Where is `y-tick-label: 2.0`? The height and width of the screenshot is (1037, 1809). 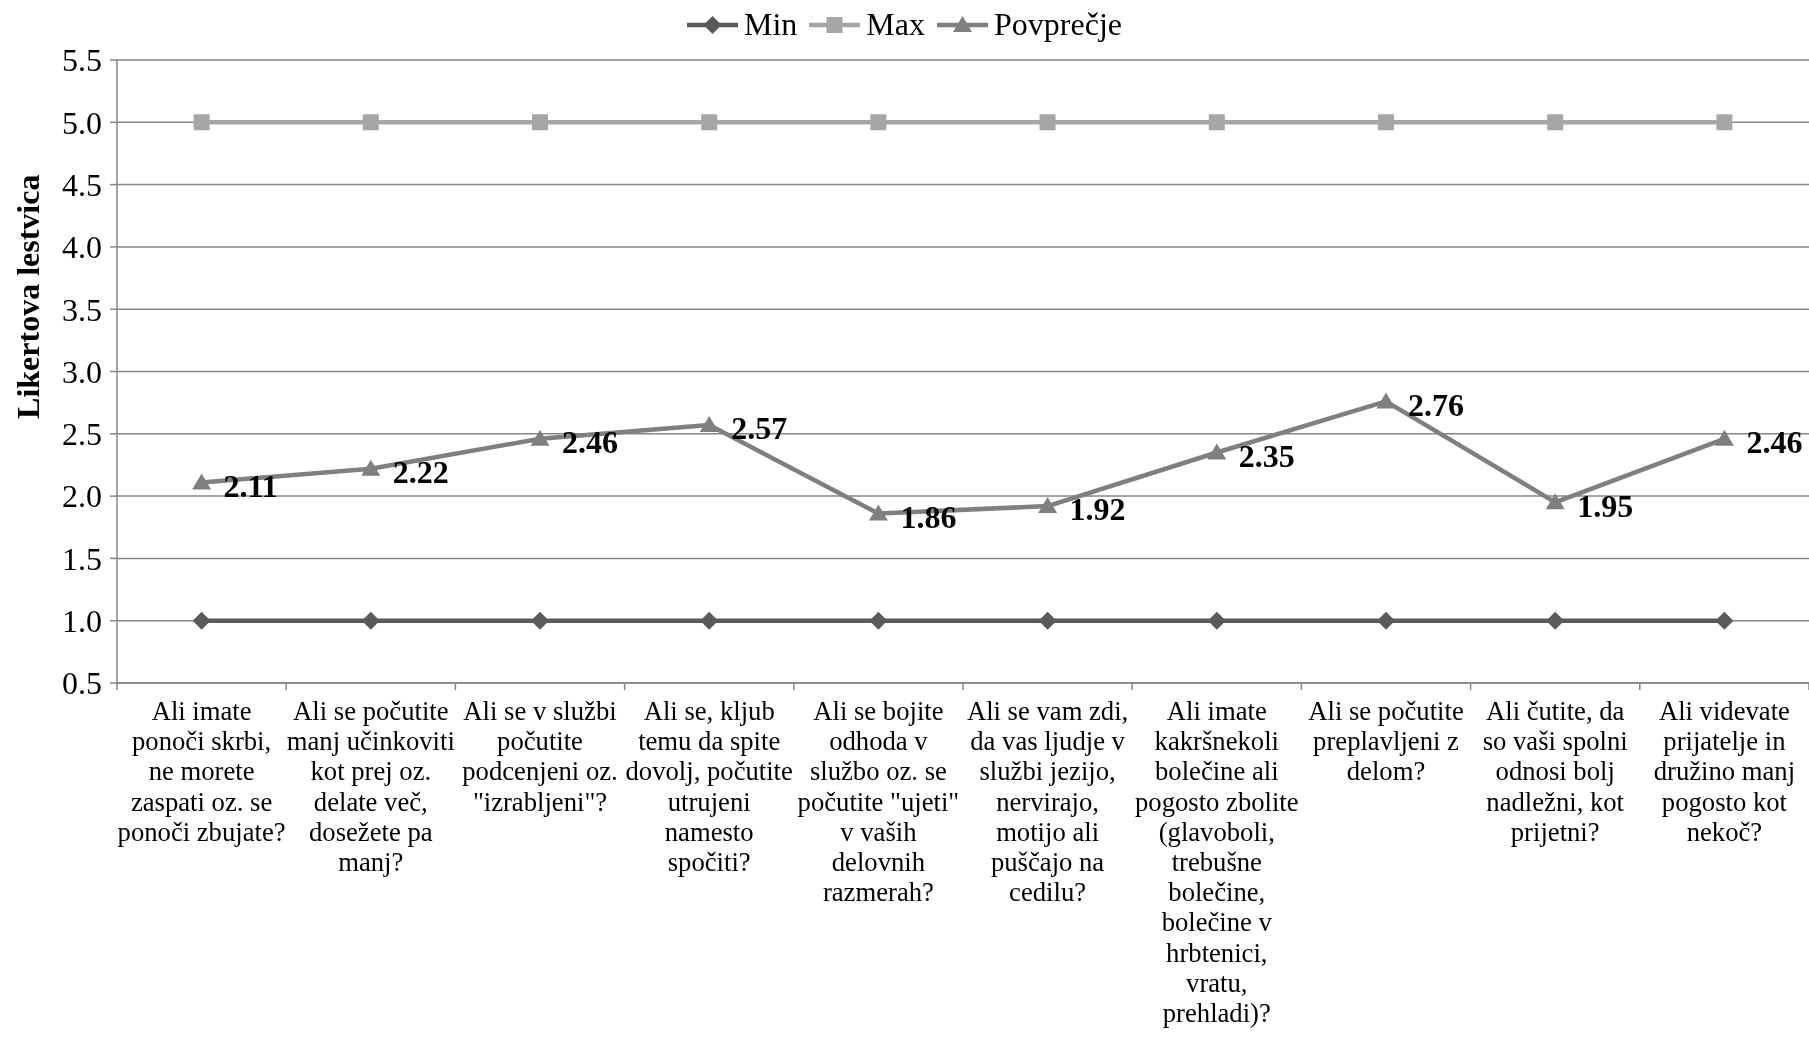
y-tick-label: 2.0 is located at coordinates (82, 496).